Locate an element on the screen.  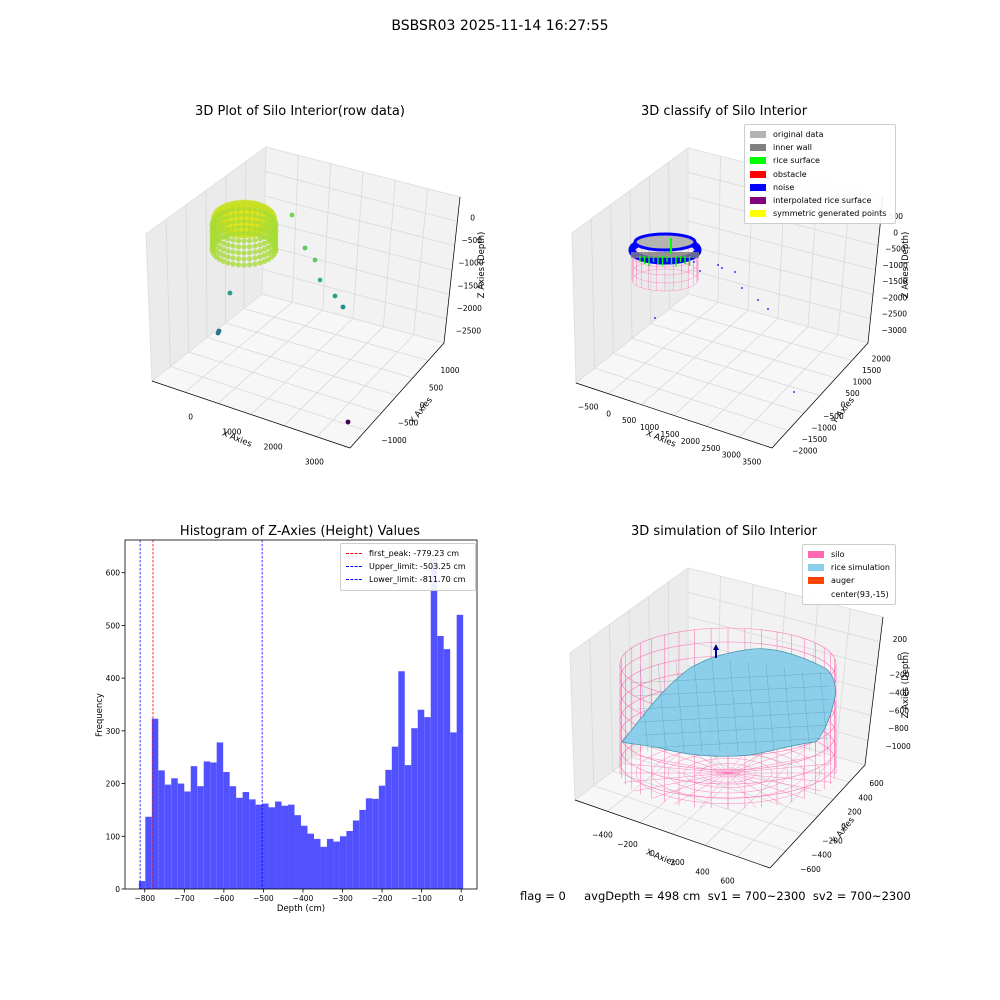
classify-x-tick-label: 3000 is located at coordinates (731, 455).